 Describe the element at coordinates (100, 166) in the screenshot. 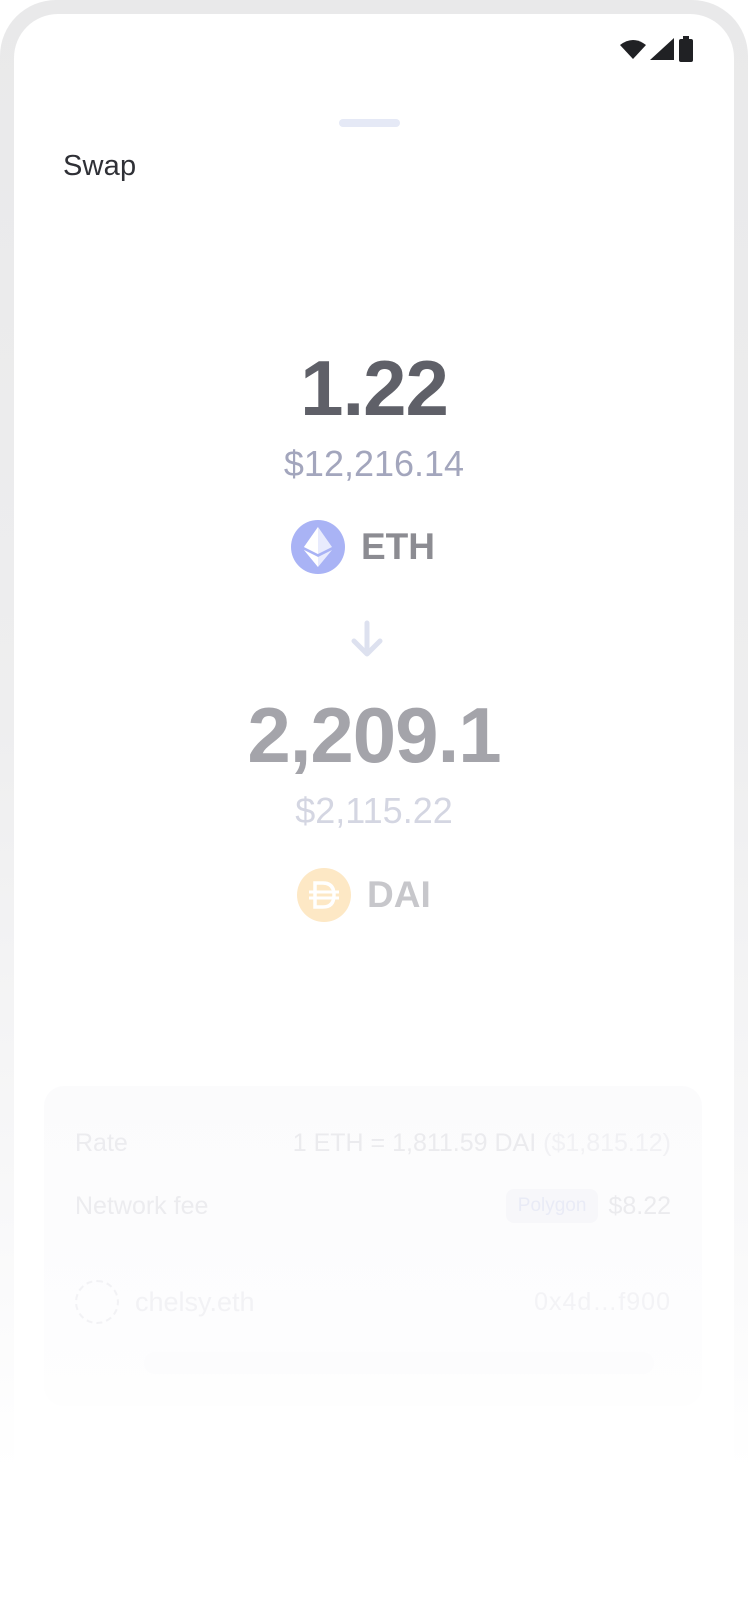

I see `page-title: Swap` at that location.